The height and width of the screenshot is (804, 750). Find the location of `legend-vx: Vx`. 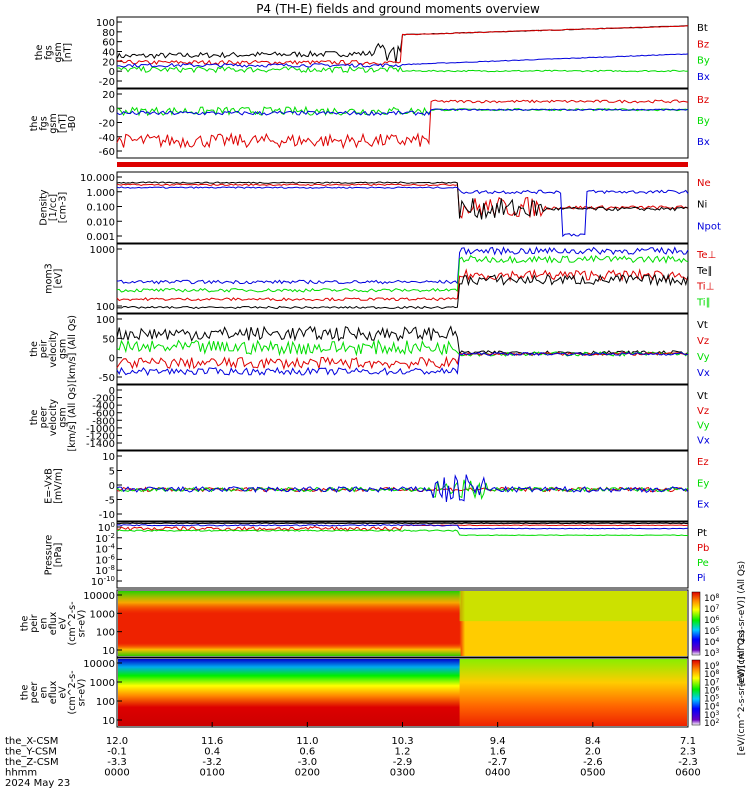

legend-vx: Vx is located at coordinates (703, 440).